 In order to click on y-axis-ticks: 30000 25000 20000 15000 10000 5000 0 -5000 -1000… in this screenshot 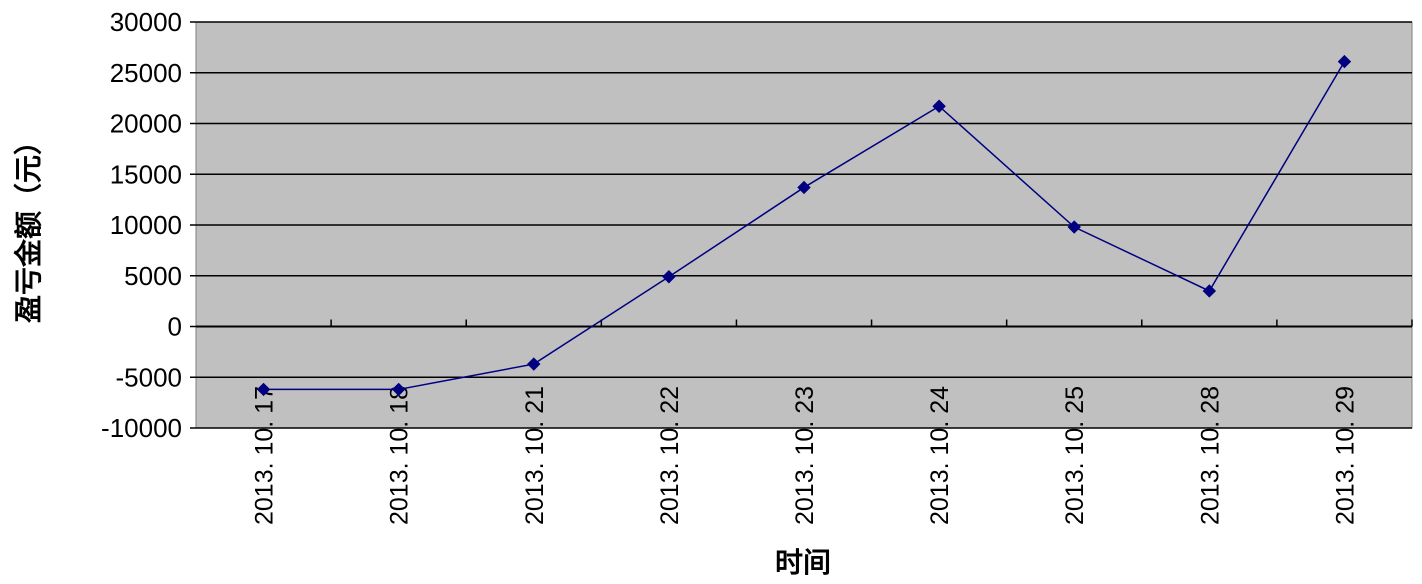, I will do `click(148, 225)`.